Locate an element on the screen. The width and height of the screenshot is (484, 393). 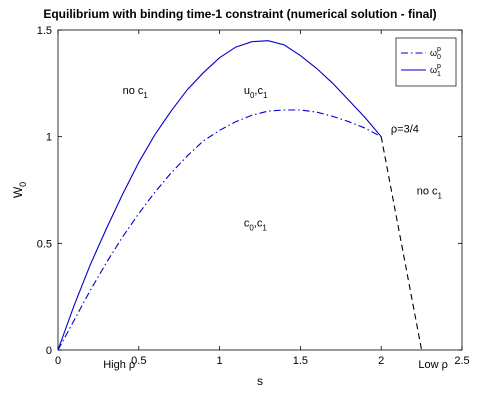
legend-entry-sub: 0 is located at coordinates (439, 57).